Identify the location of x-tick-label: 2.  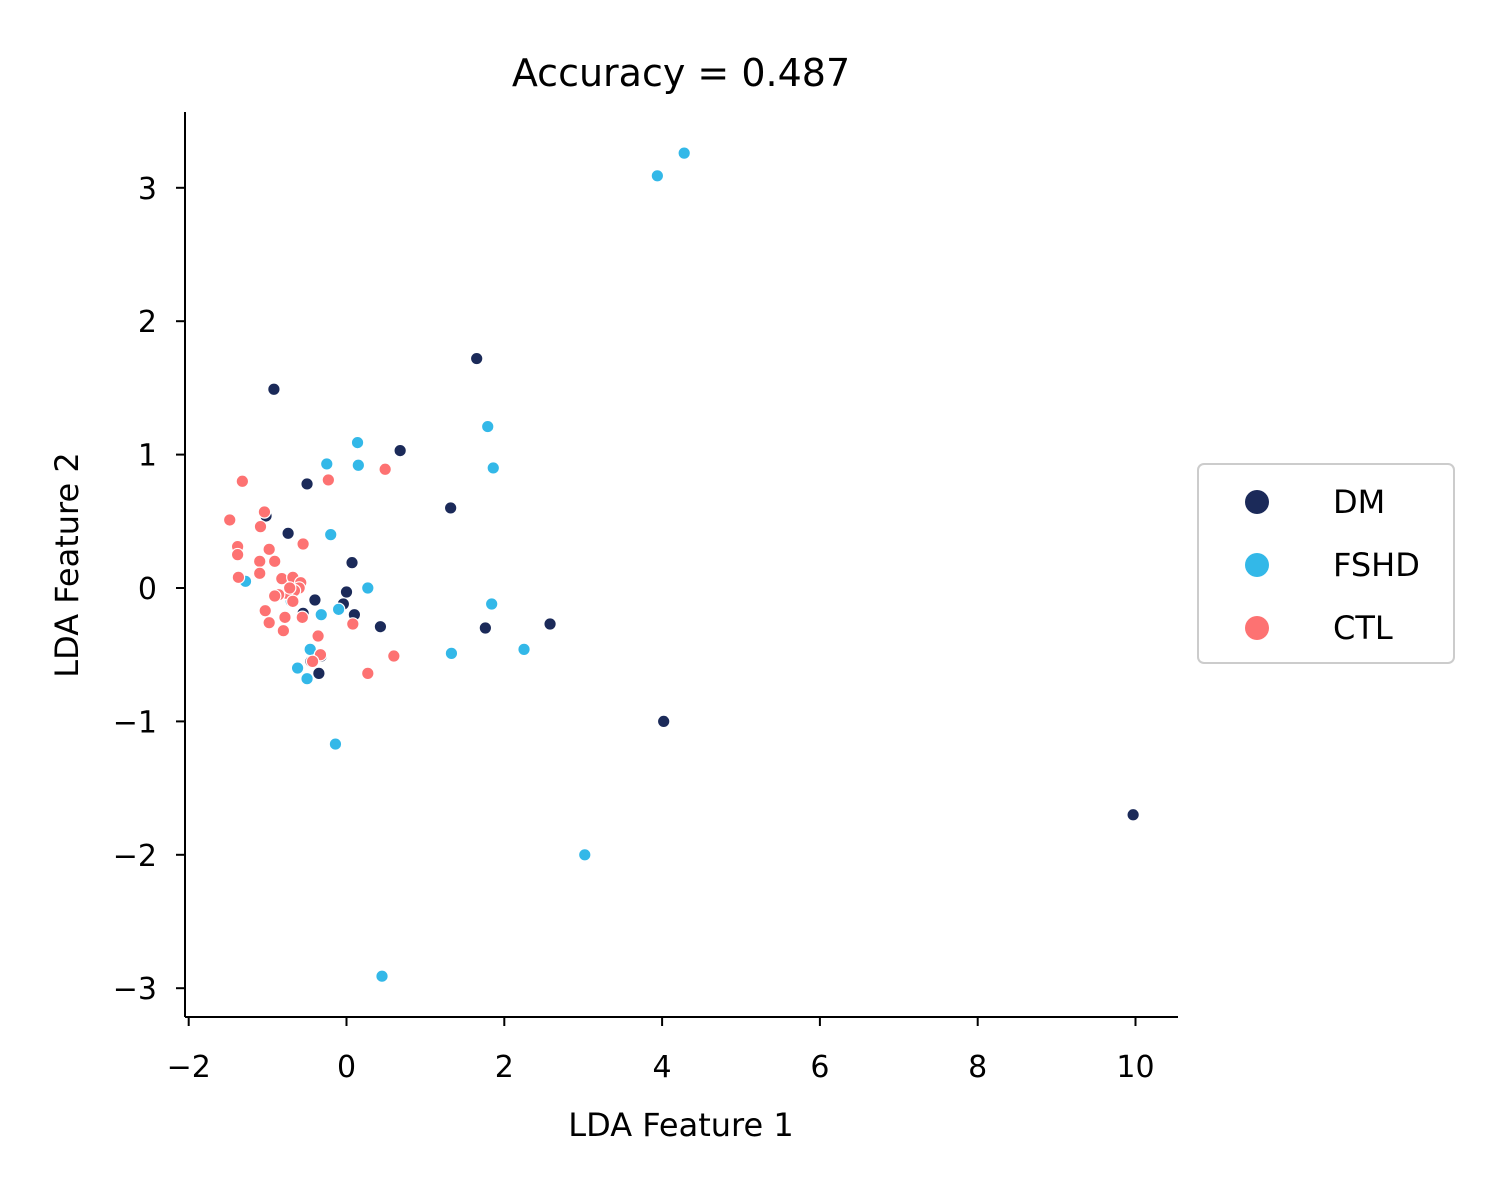
(504, 1067).